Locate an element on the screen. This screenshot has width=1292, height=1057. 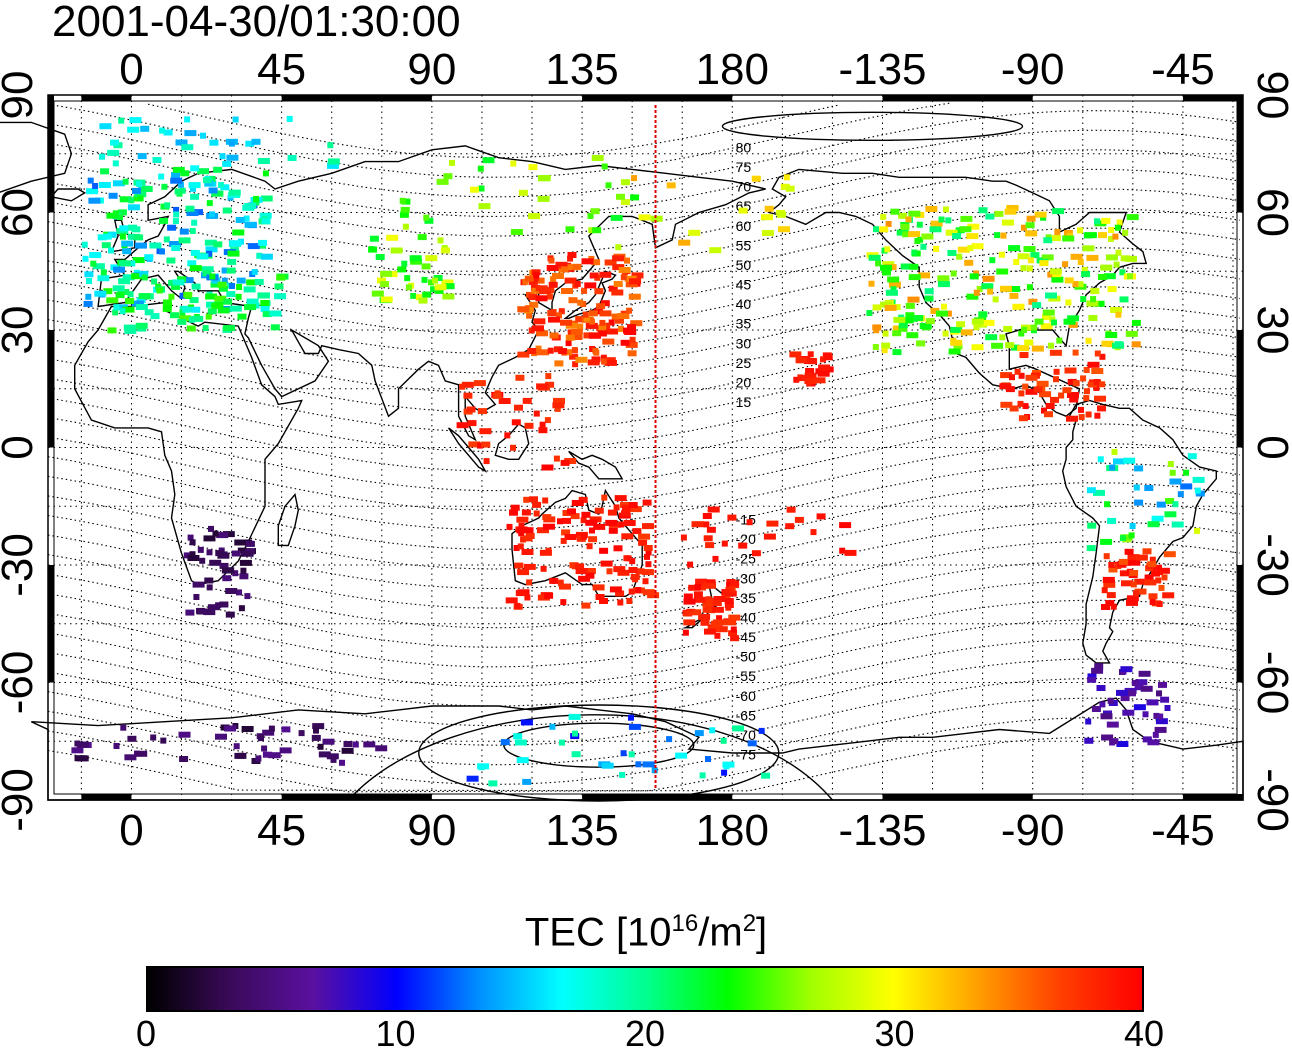
lat-tick-band is located at coordinates (1240, 154).